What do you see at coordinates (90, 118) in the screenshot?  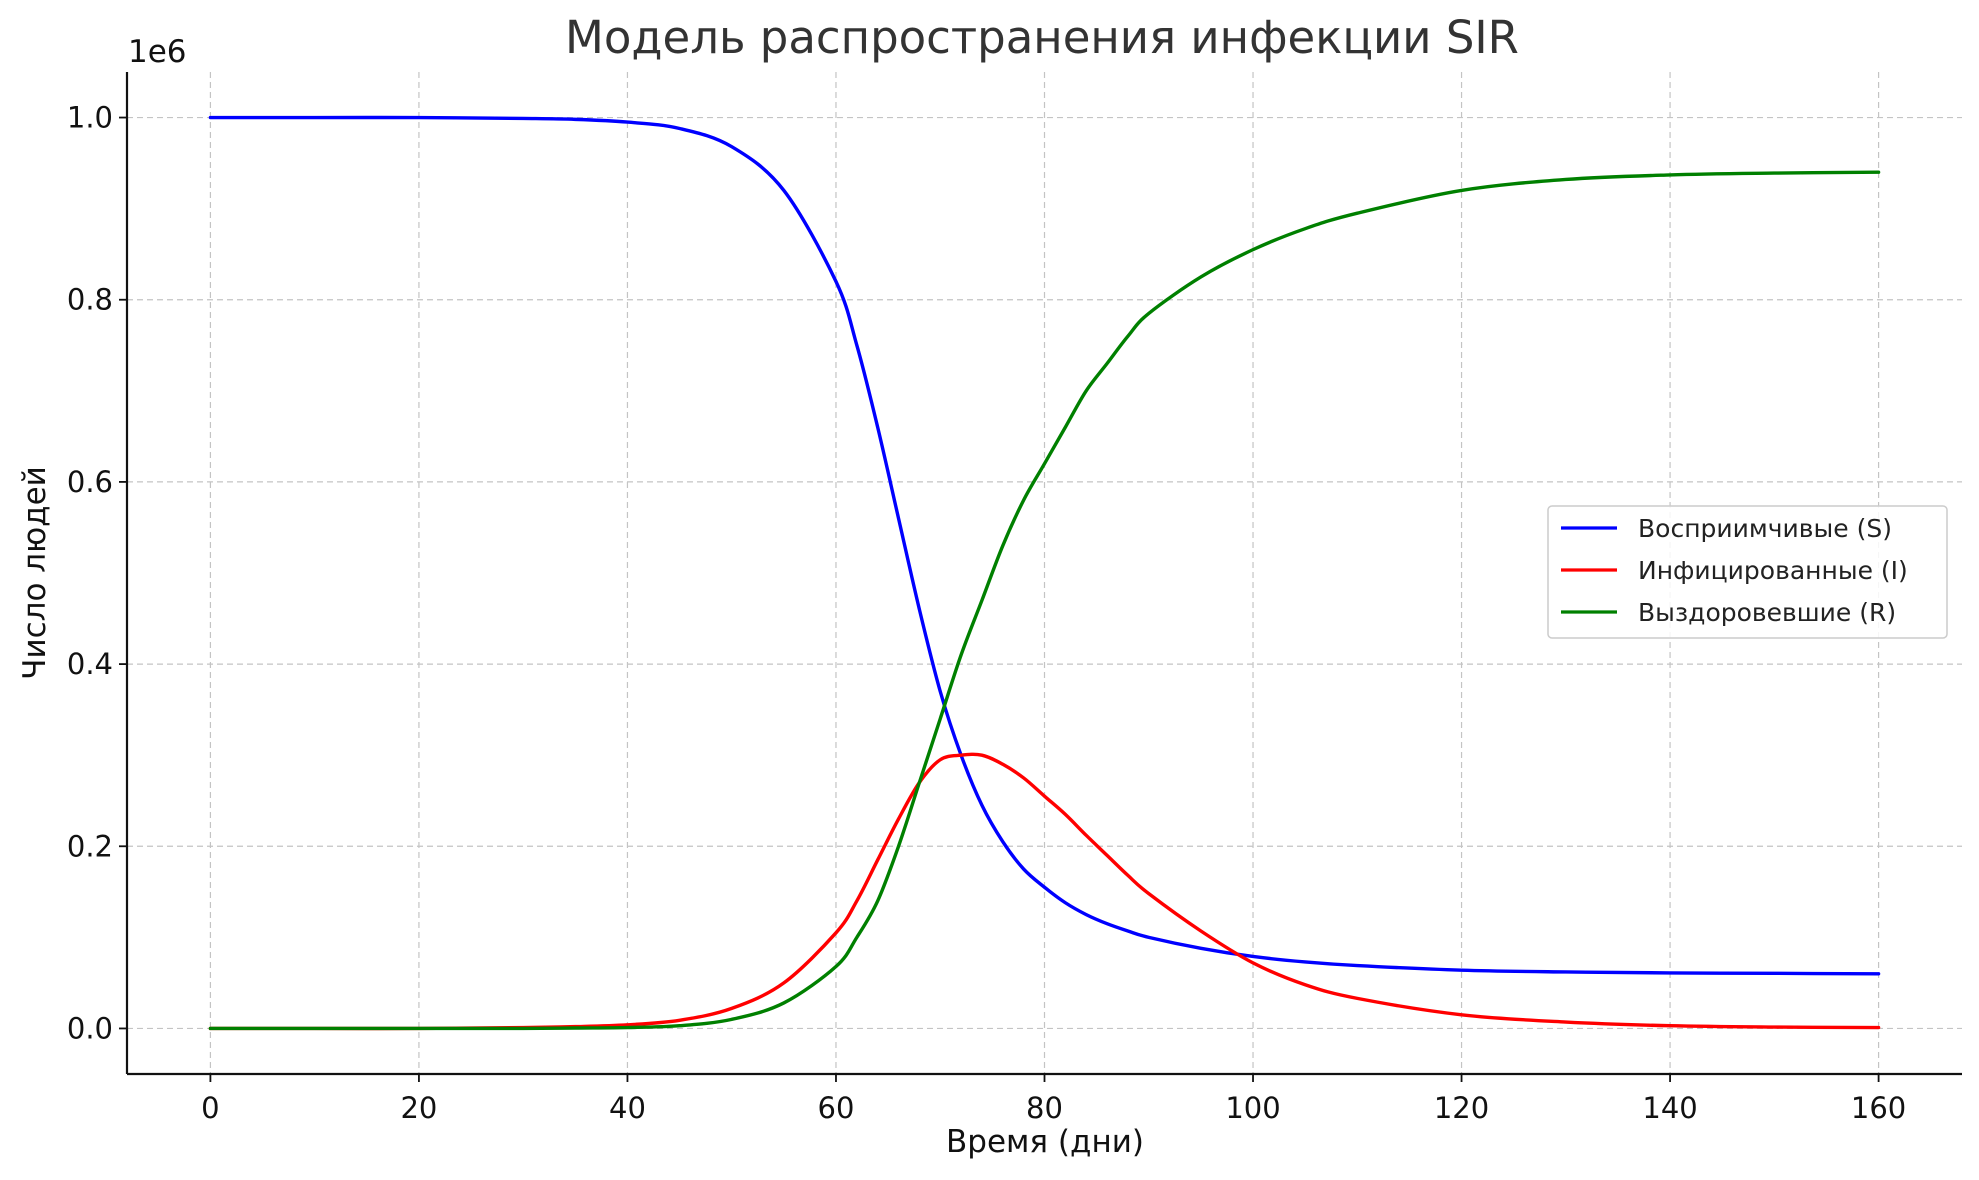 I see `y-tick-label: 1.0` at bounding box center [90, 118].